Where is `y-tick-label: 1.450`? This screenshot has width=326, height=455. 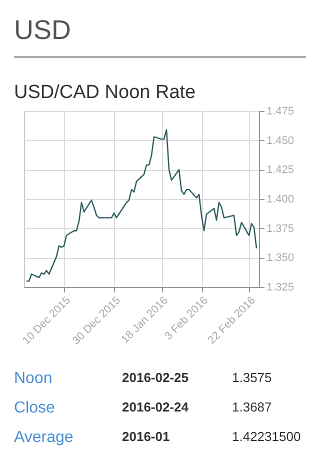
y-tick-label: 1.450 is located at coordinates (280, 140).